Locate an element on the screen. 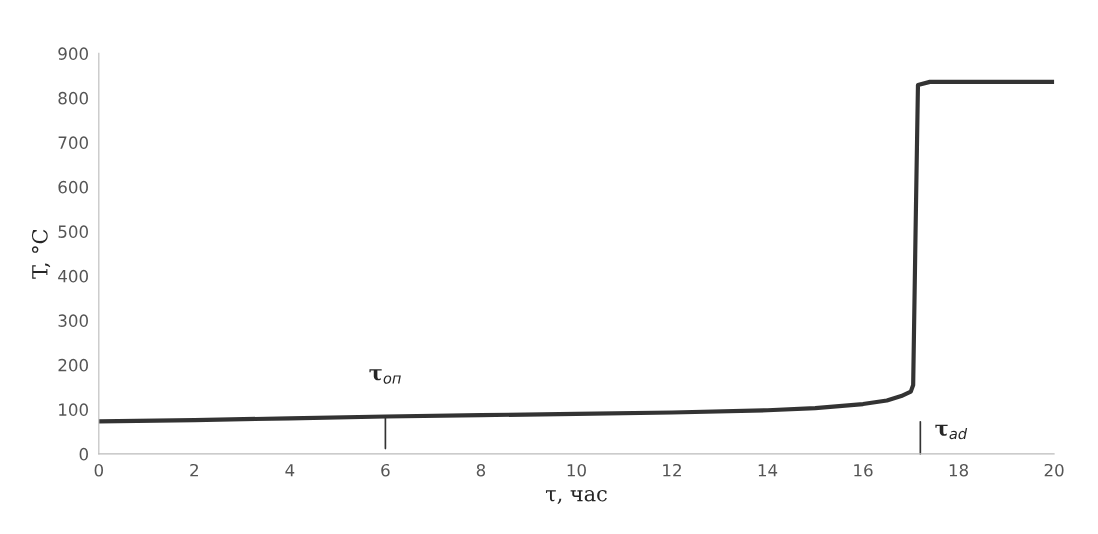 The height and width of the screenshot is (534, 1098). y-tick-label: 300 is located at coordinates (73, 320).